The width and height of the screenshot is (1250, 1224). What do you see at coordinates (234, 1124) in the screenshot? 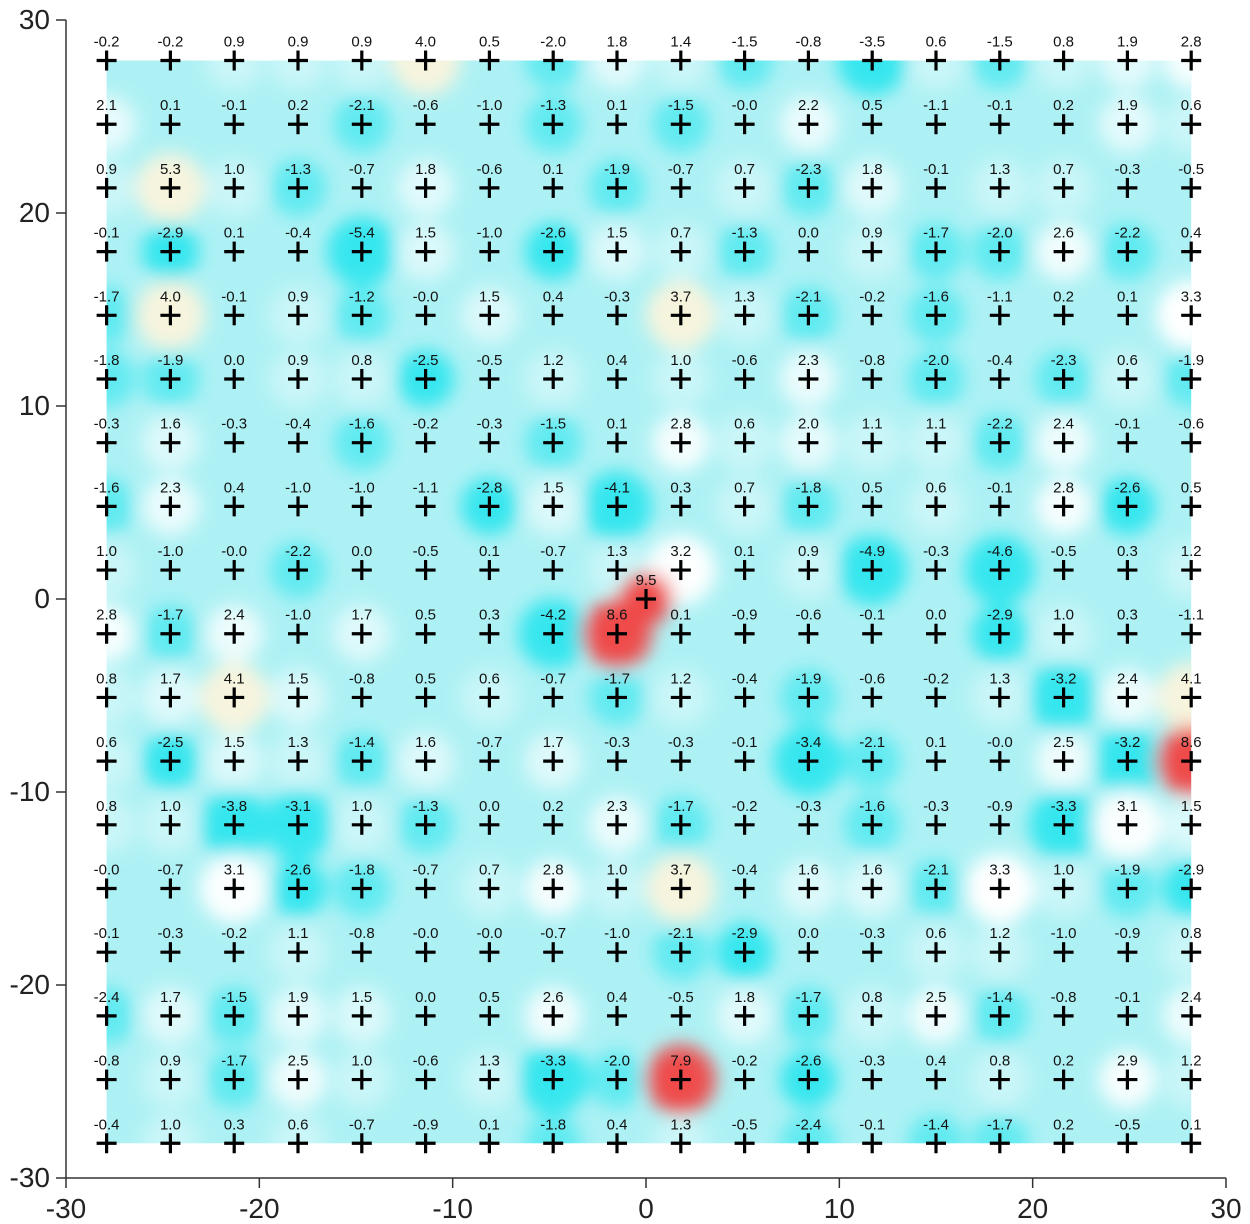
I see `value-label: 0.3` at bounding box center [234, 1124].